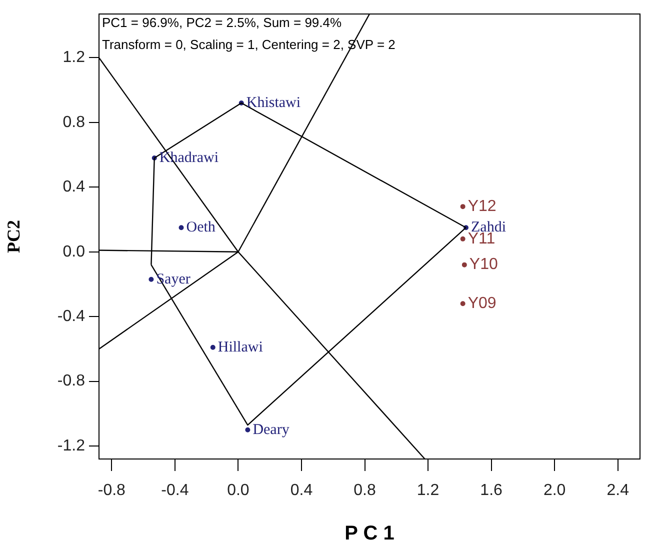  I want to click on x-tick-label: 2.4, so click(618, 491).